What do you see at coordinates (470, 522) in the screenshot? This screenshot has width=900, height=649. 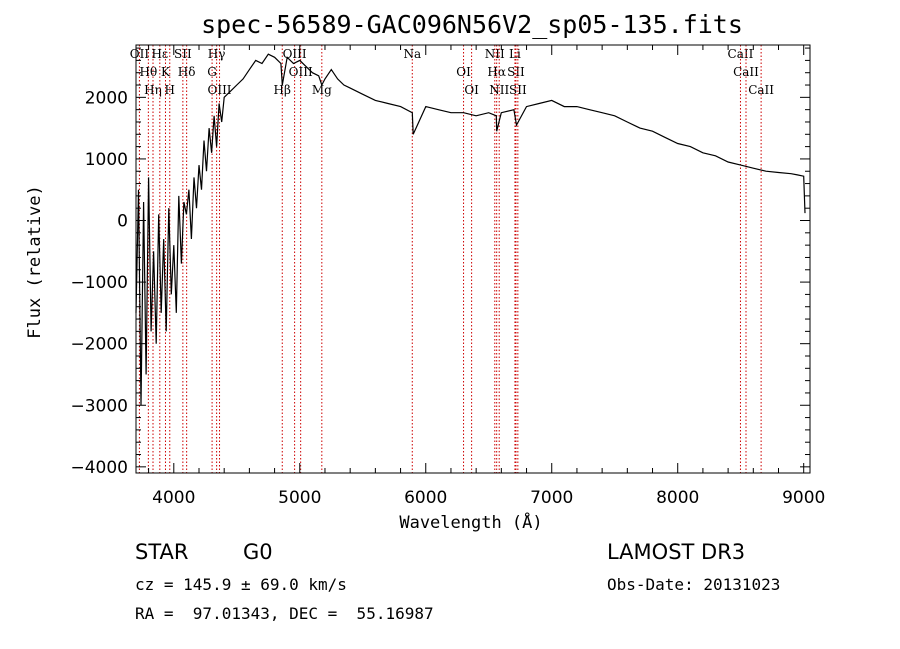 I see `x-axis-label: Wavelength (Å)` at bounding box center [470, 522].